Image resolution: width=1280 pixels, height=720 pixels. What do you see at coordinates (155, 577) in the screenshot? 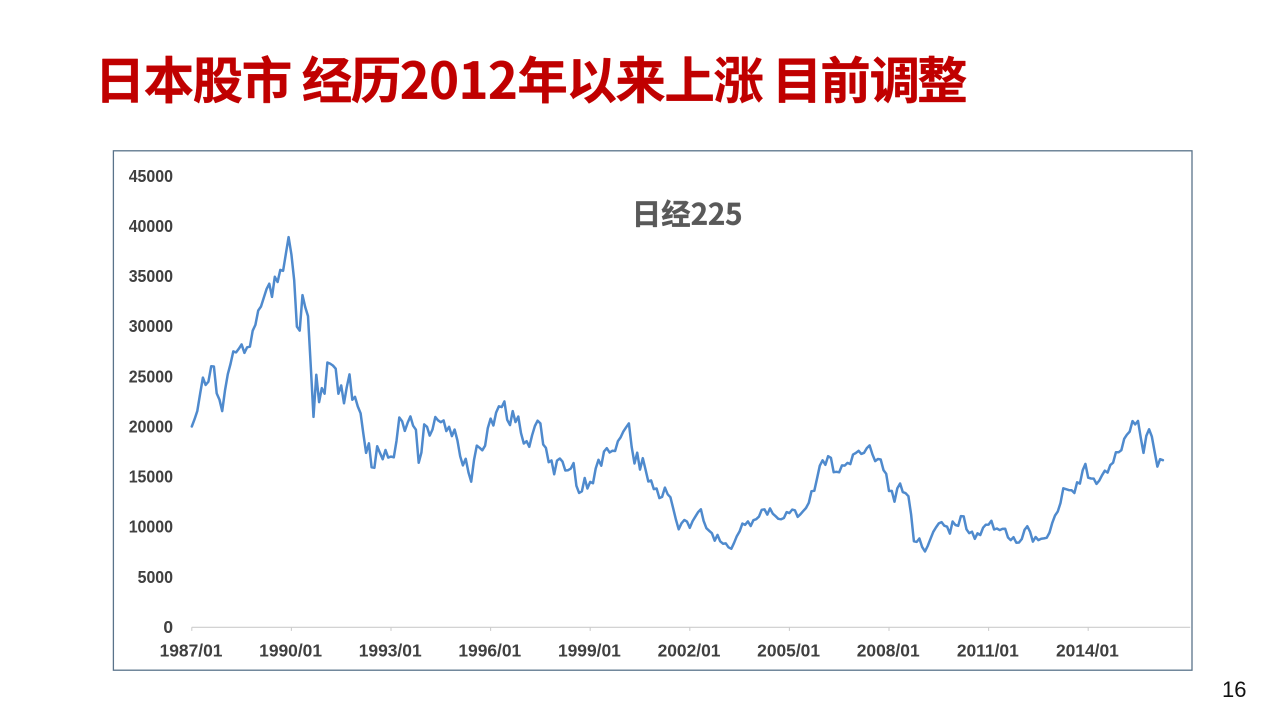
I see `svg-text: 5000` at bounding box center [155, 577].